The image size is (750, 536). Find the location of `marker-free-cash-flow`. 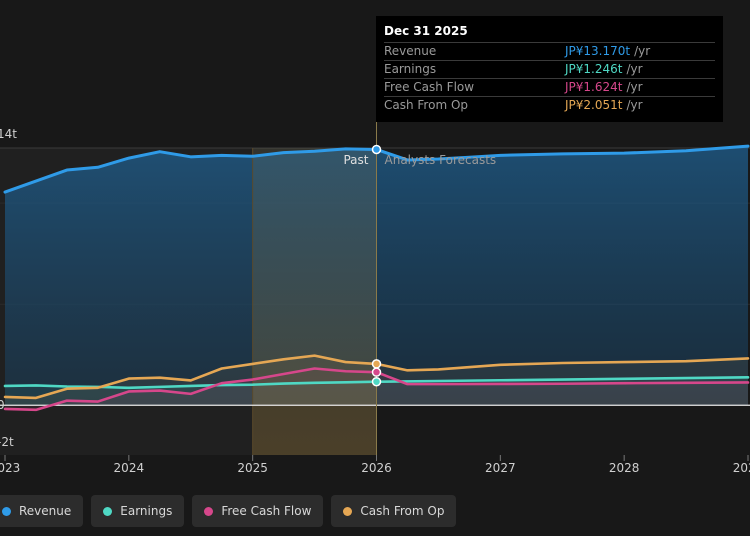

marker-free-cash-flow is located at coordinates (376, 372).